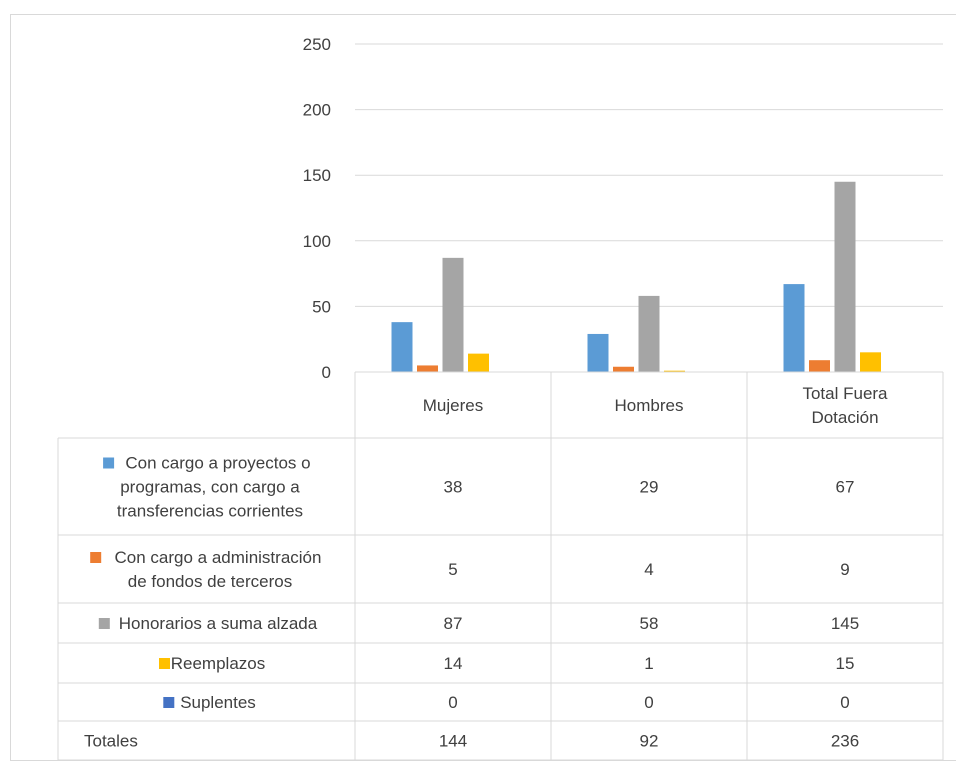 The image size is (956, 770). What do you see at coordinates (218, 663) in the screenshot?
I see `legend-entry-label: Reemplazos` at bounding box center [218, 663].